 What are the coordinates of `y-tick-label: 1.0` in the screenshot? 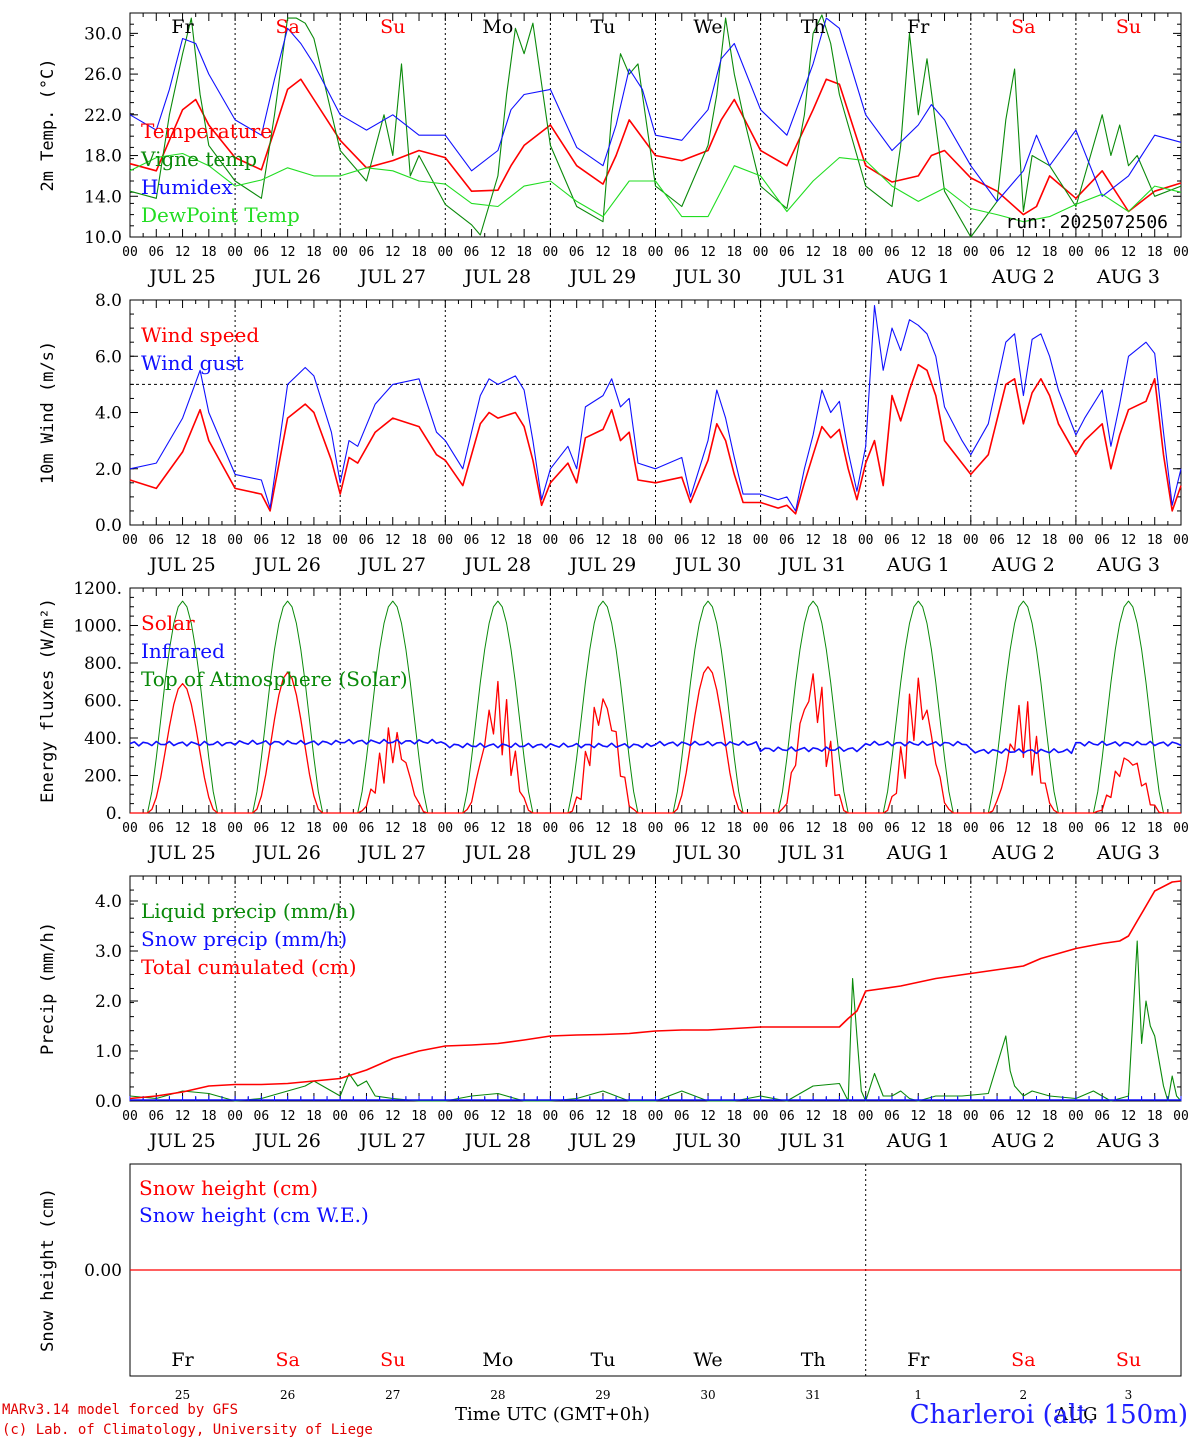 It's located at (108, 1052).